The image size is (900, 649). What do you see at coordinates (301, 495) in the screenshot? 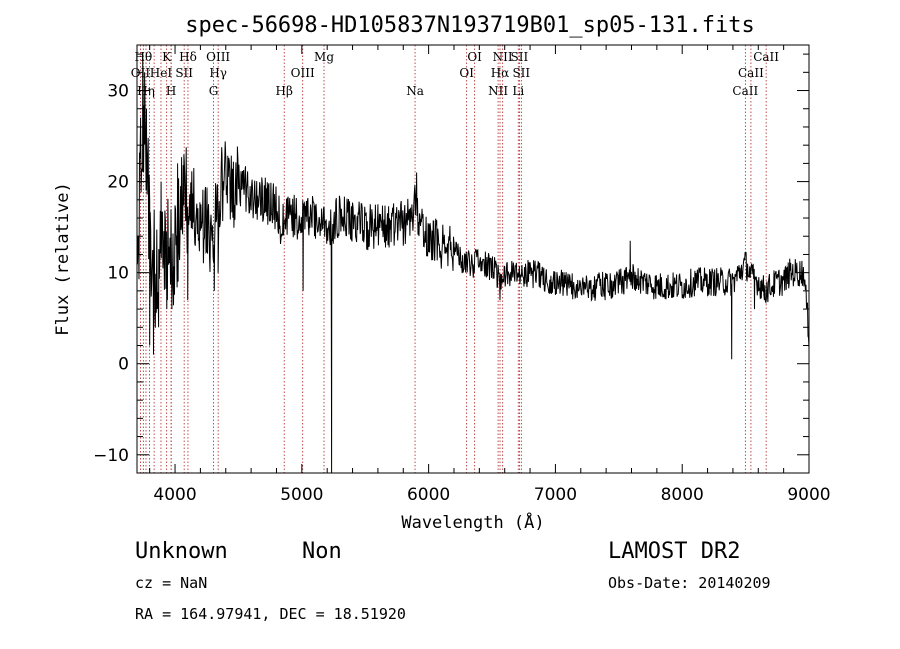
I see `x-tick-label: 5000` at bounding box center [301, 495].